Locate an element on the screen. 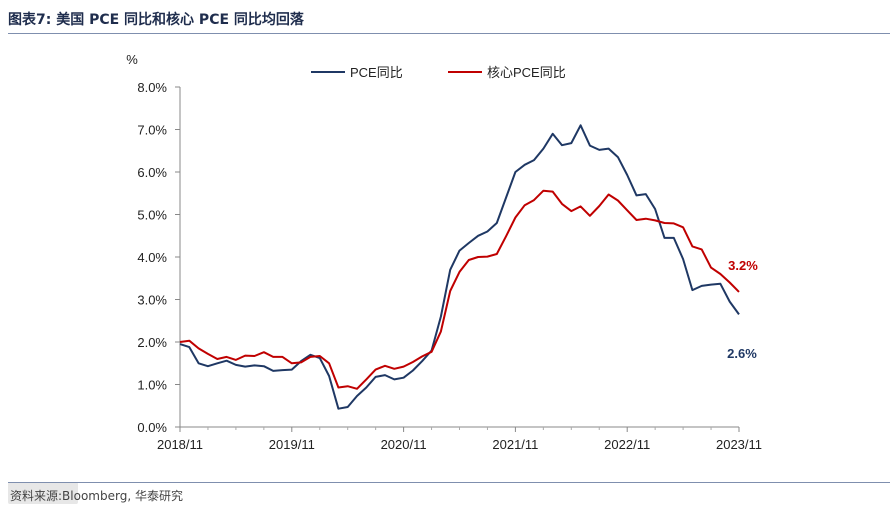 Image resolution: width=894 pixels, height=511 pixels. watermark-logo is located at coordinates (43, 493).